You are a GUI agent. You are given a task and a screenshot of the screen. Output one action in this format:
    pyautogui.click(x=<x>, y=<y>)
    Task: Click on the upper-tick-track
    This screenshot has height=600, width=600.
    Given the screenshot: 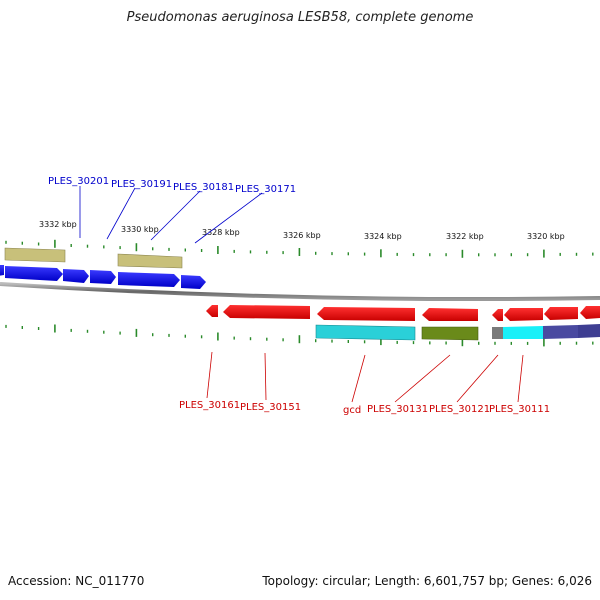 What is the action you would take?
    pyautogui.click(x=299, y=248)
    